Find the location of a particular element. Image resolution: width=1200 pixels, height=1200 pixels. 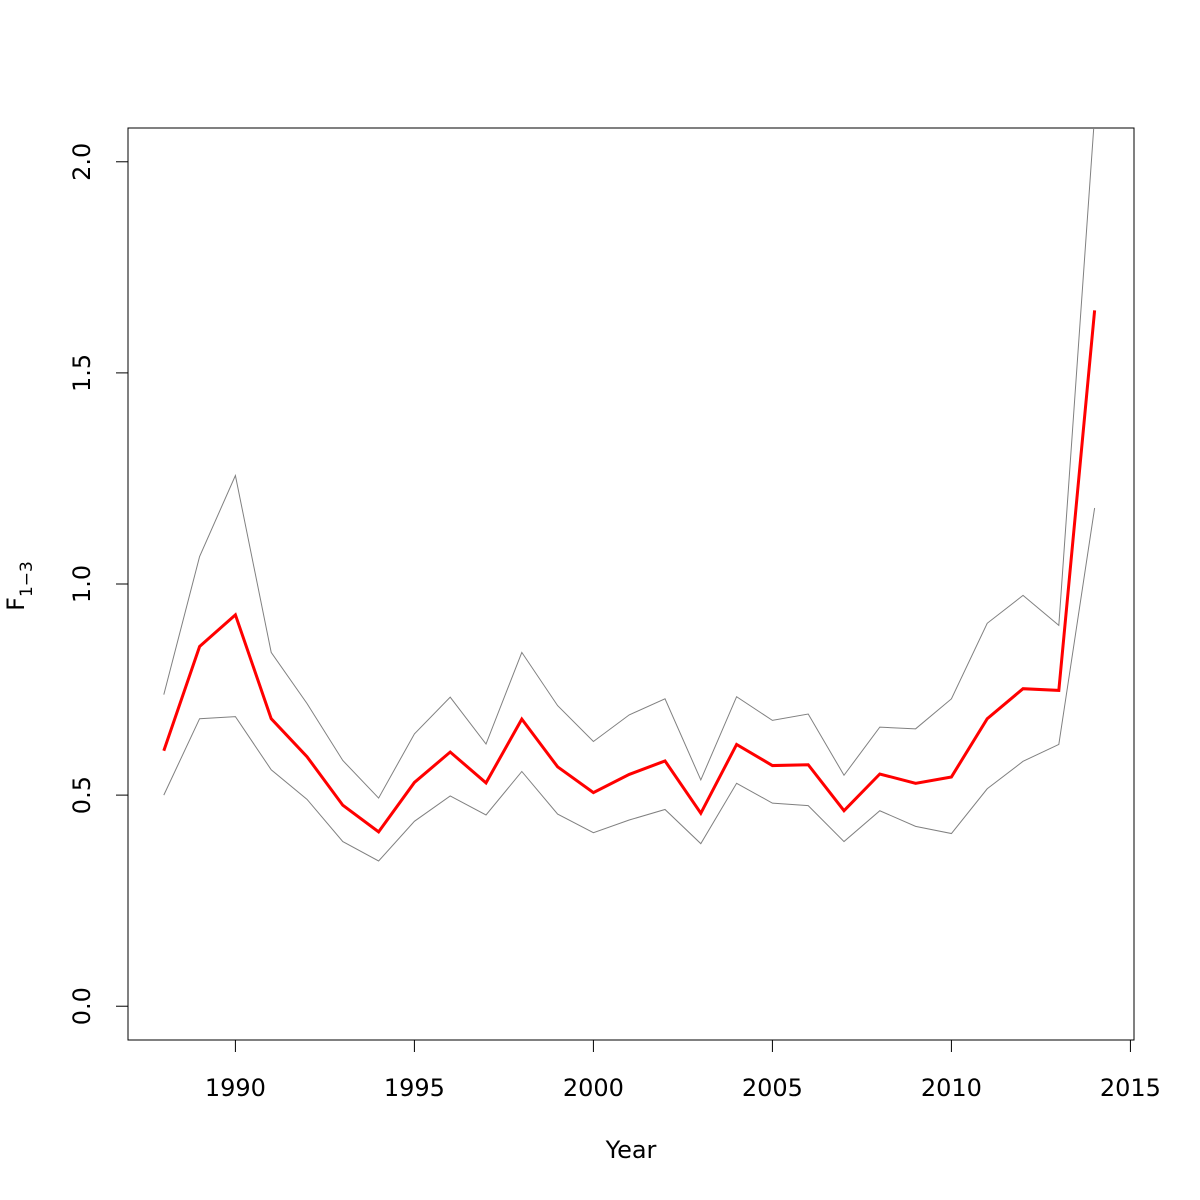

y-axis-label: F1−3 is located at coordinates (19, 586).